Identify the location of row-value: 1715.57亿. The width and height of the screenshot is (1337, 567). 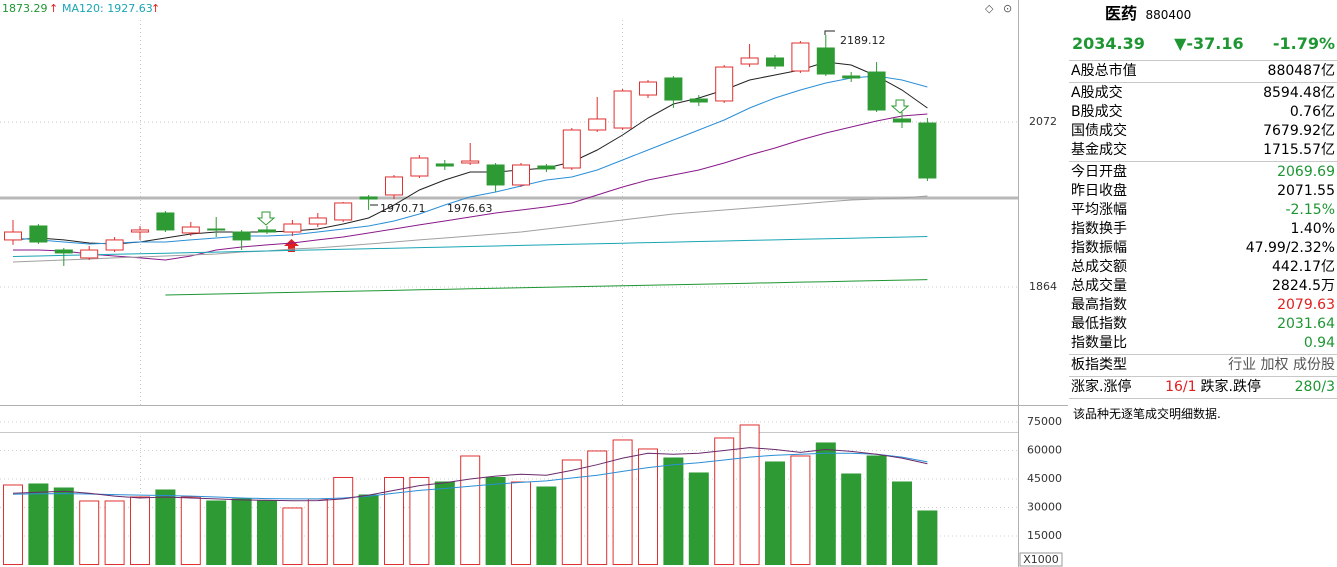
(1299, 150).